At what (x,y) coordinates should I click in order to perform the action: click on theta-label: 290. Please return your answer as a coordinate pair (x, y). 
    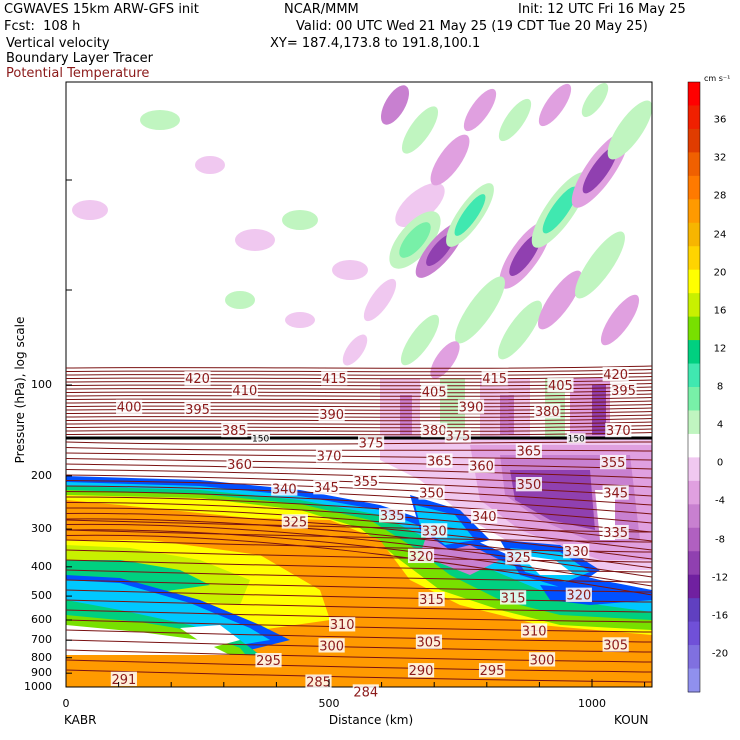
    Looking at the image, I should click on (421, 671).